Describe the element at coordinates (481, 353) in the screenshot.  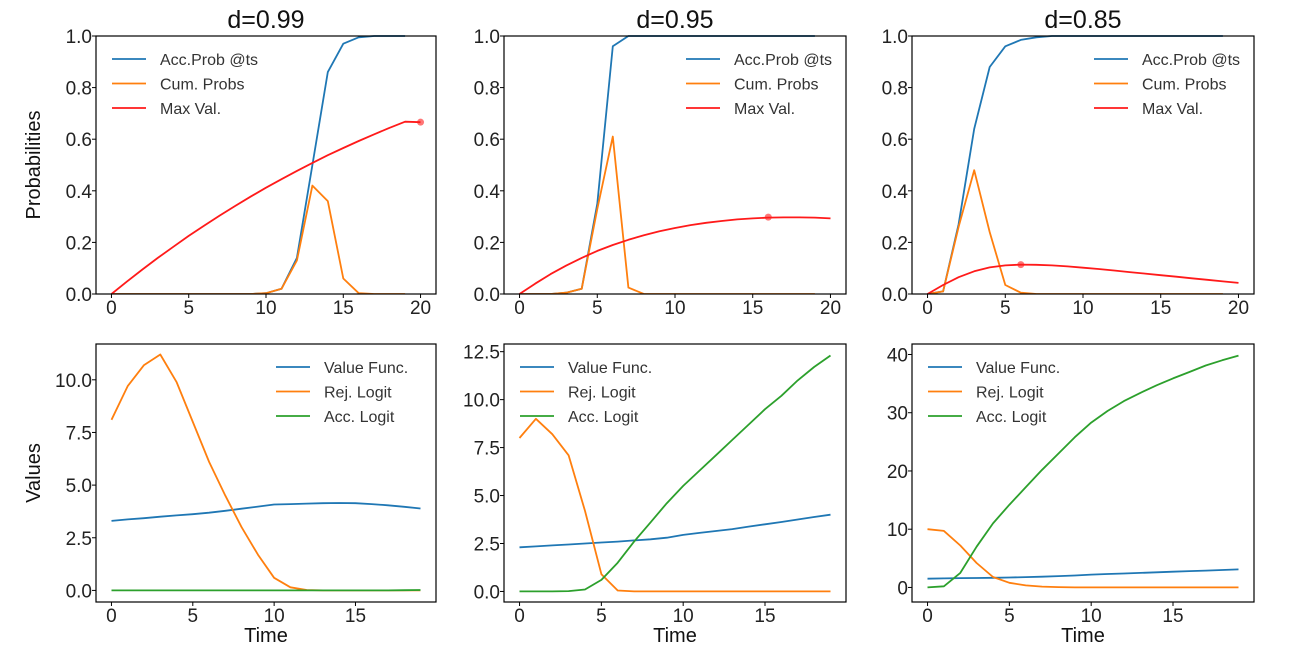
I see `y-tick-label: 12.5` at that location.